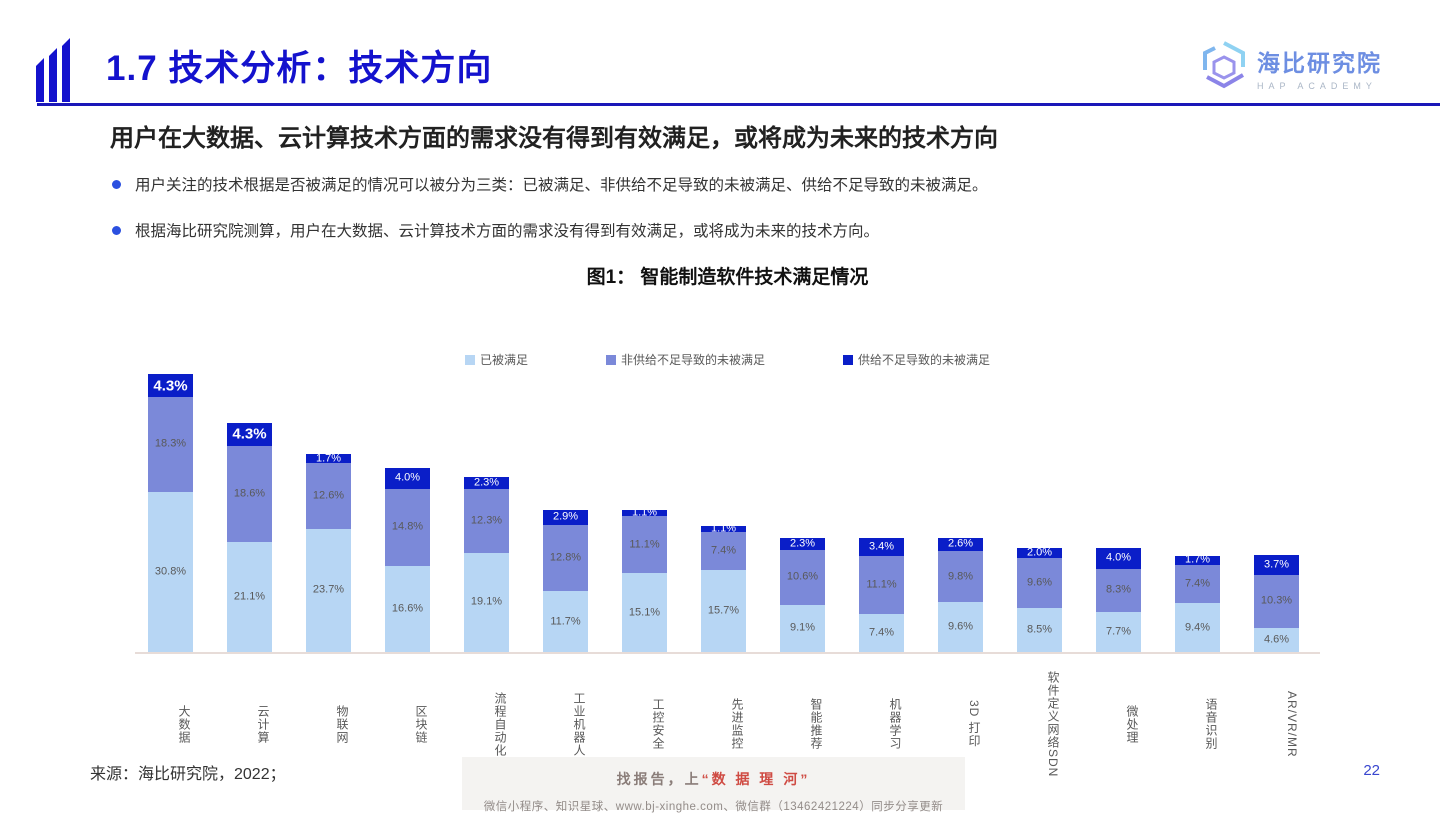 This screenshot has width=1440, height=814. Describe the element at coordinates (249, 493) in the screenshot. I see `bar-value-label: 18.6%` at that location.